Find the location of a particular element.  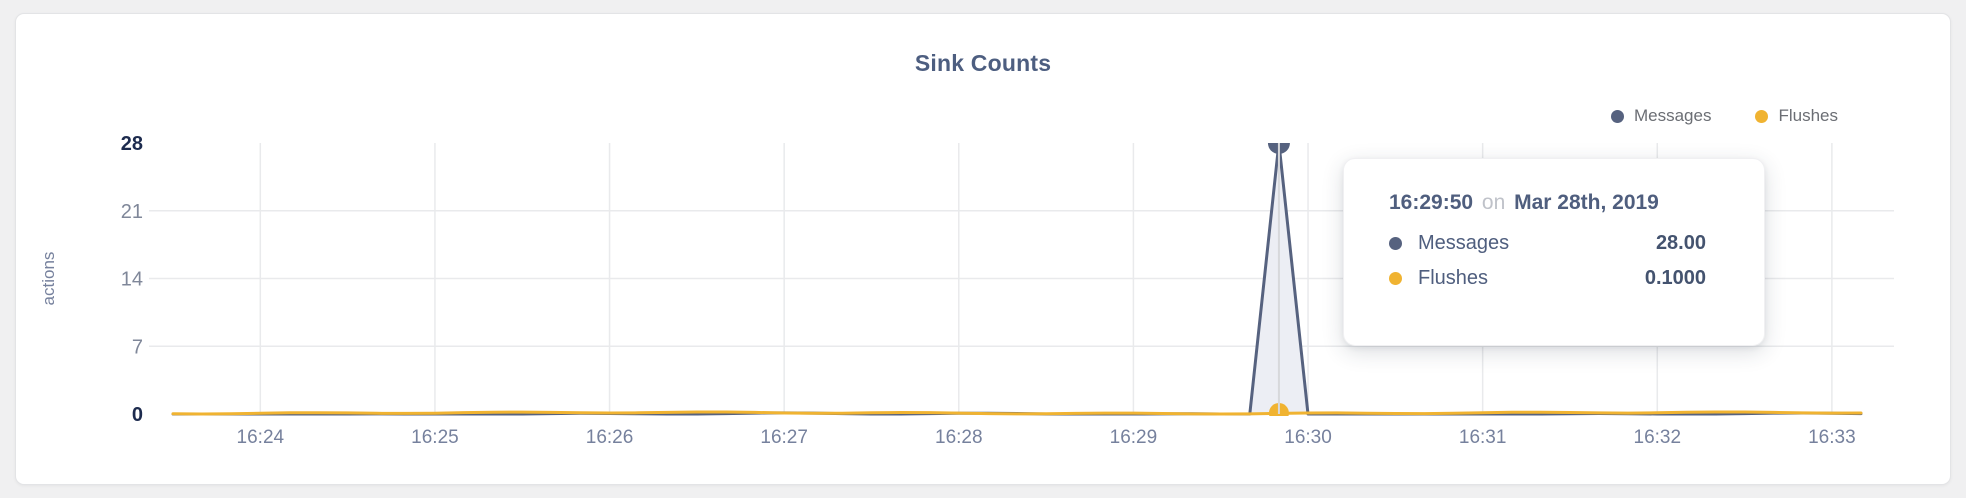

y-tick-label: 7 is located at coordinates (137, 347).